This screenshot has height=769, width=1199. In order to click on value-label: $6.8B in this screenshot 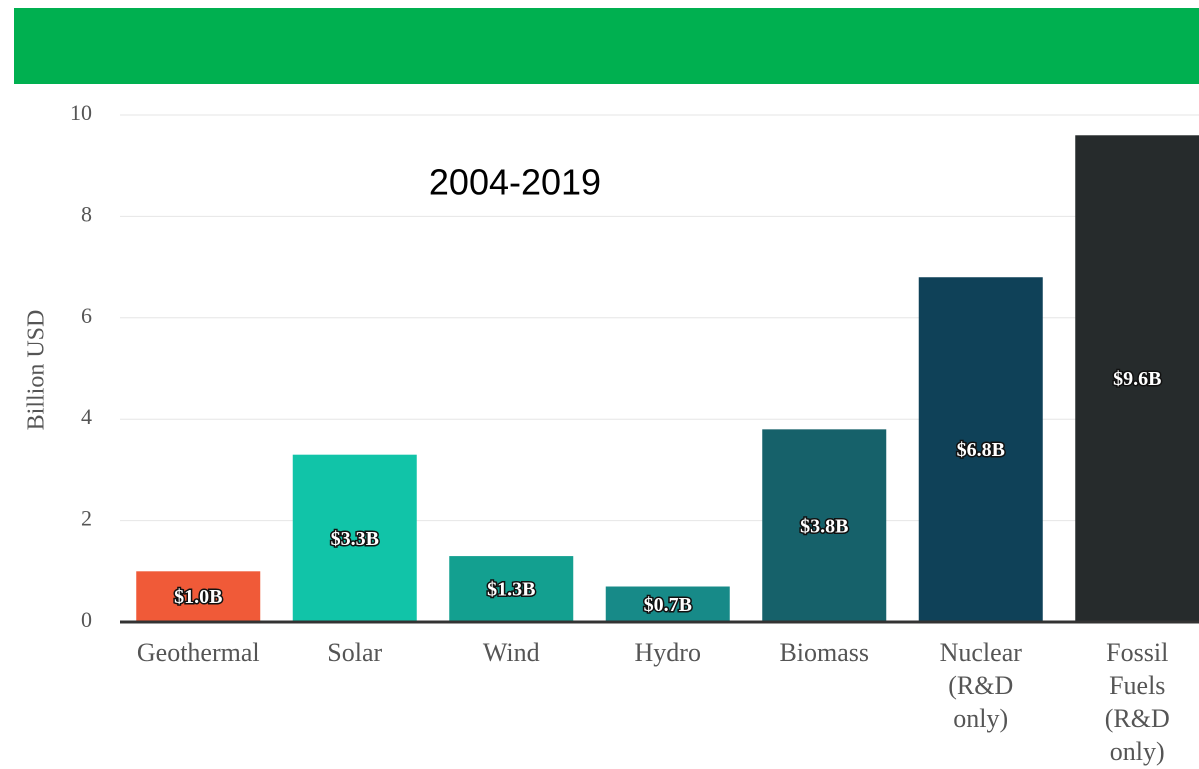, I will do `click(981, 450)`.